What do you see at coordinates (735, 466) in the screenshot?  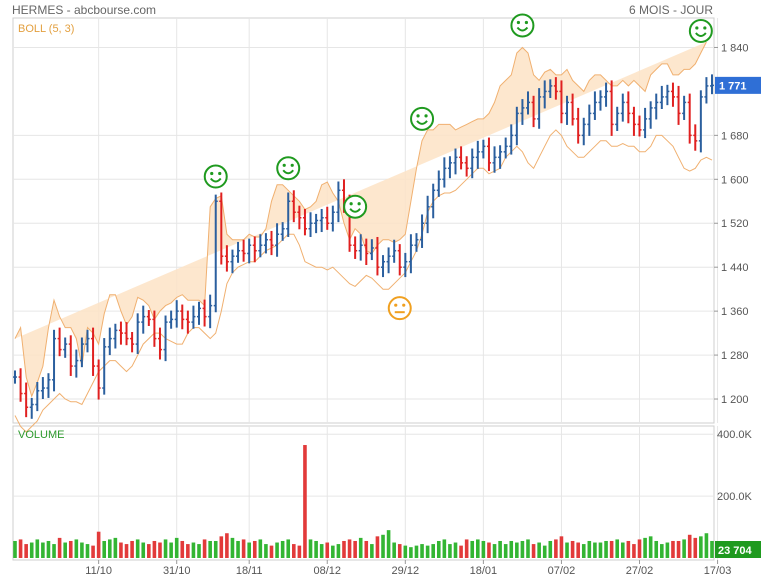 I see `volume-axis: 200.0K 400.0K` at bounding box center [735, 466].